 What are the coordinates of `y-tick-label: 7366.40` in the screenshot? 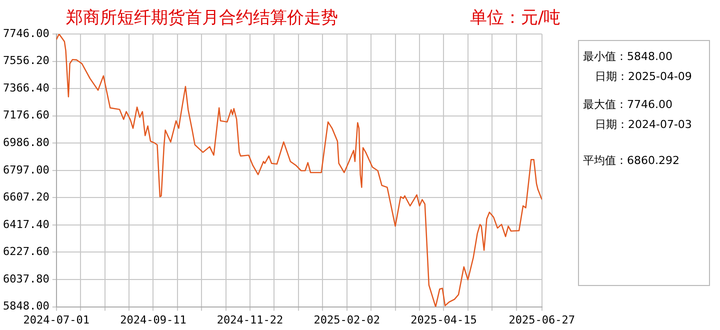 It's located at (26, 87).